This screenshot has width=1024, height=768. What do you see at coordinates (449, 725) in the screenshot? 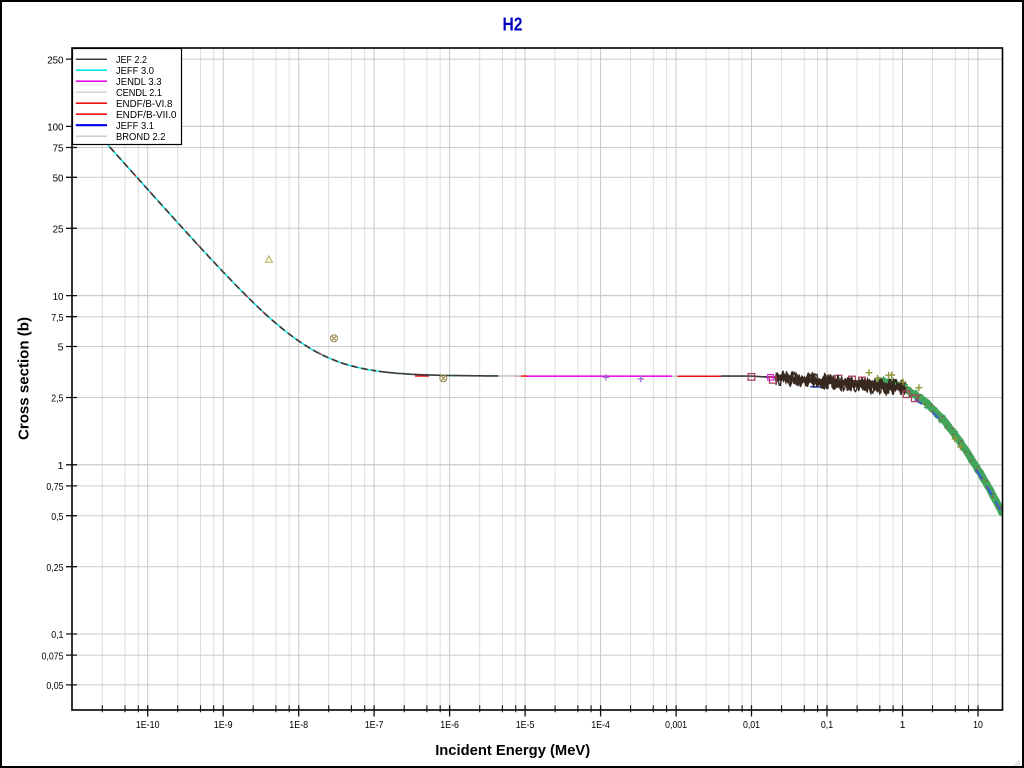
I see `svg-text: 1E-6` at bounding box center [449, 725].